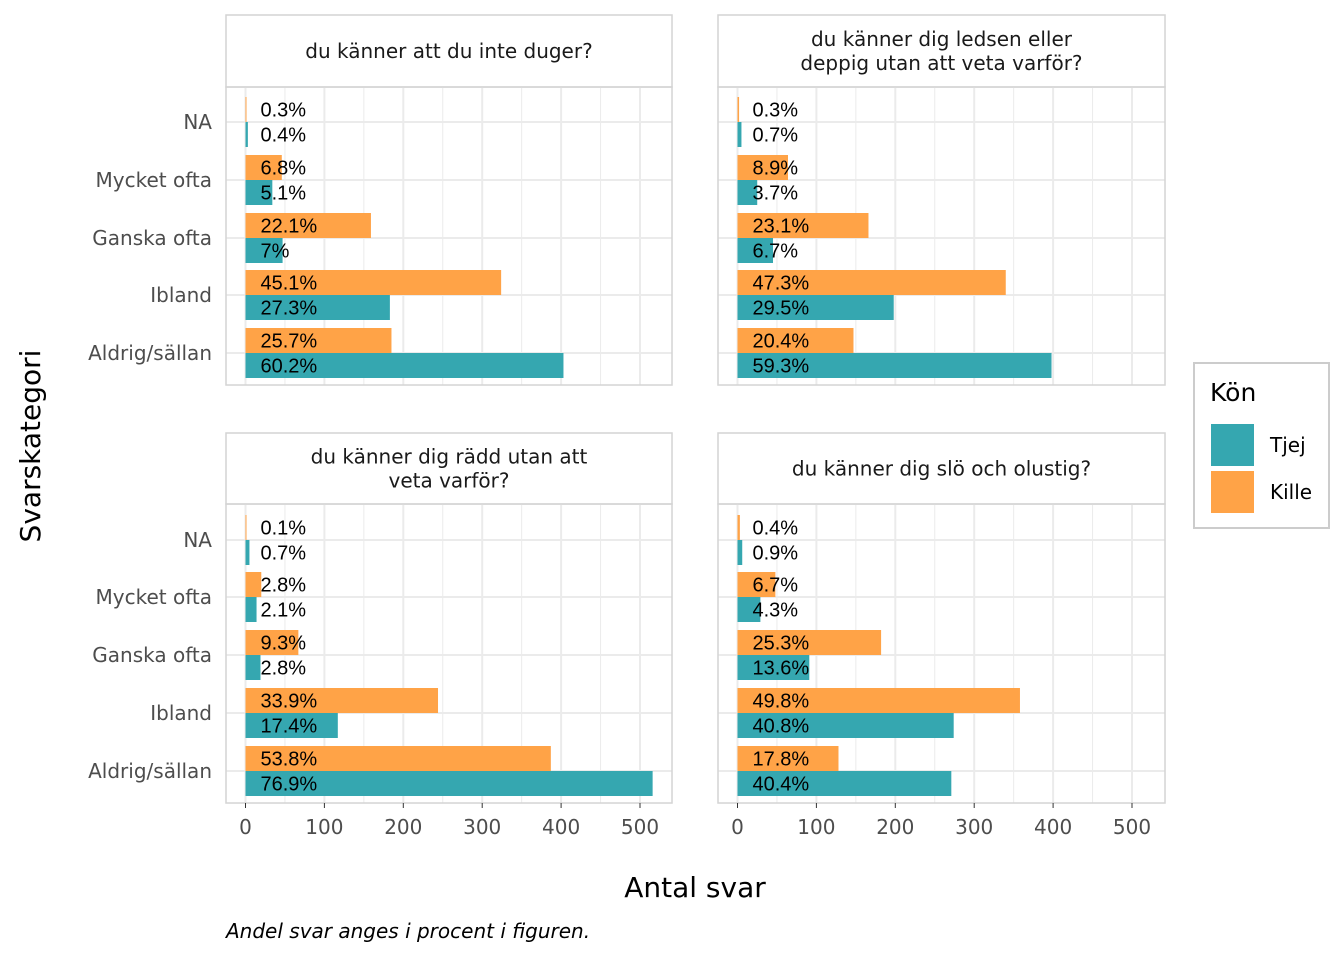  I want to click on bar-label-kille: 17.8%, so click(781, 760).